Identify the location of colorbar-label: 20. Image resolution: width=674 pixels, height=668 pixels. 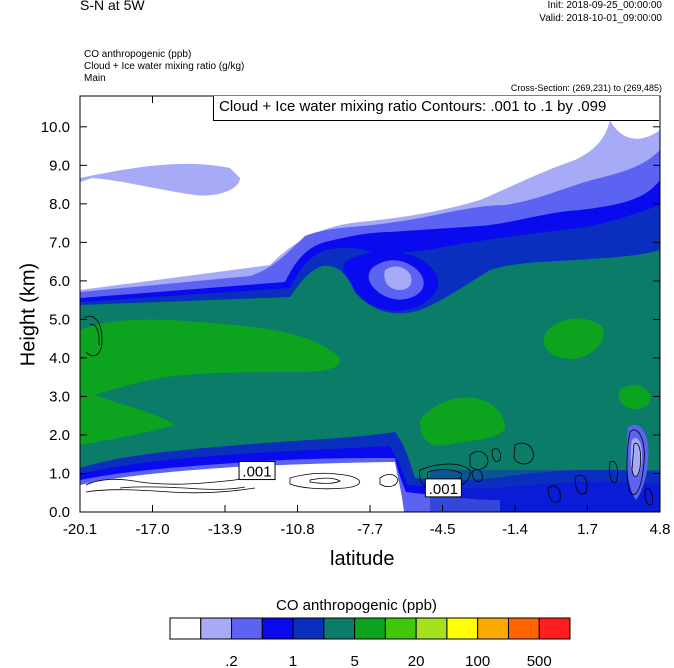
(416, 660).